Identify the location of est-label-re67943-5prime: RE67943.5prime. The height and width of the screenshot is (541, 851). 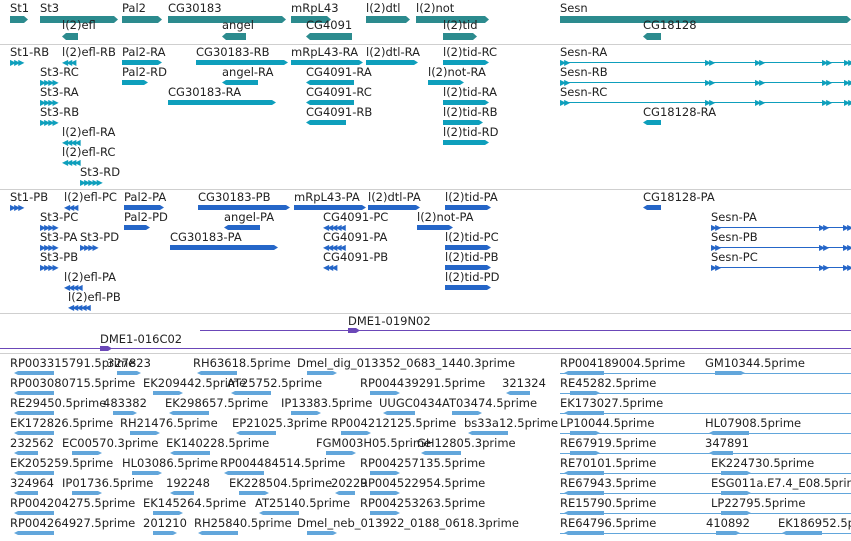
(608, 483).